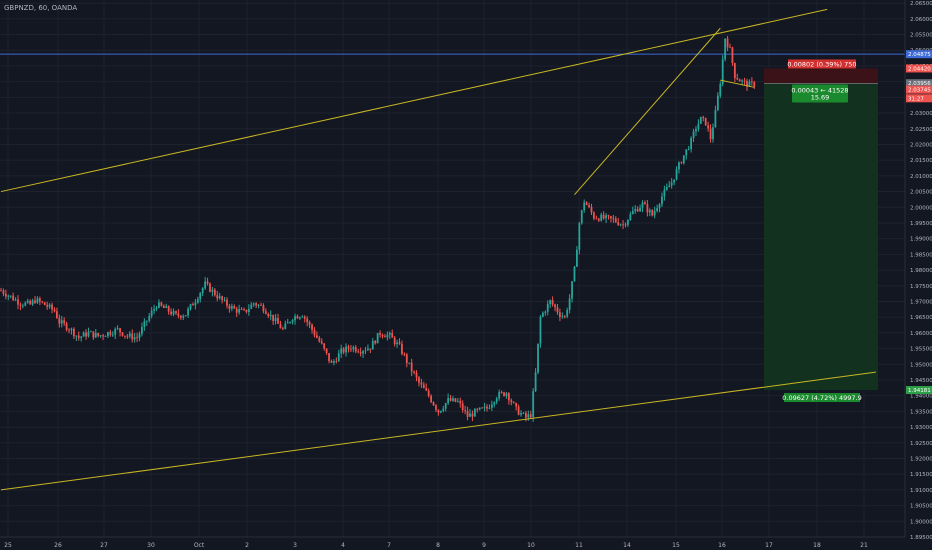 This screenshot has height=550, width=932. Describe the element at coordinates (104, 545) in the screenshot. I see `x-tick-label: 27` at that location.